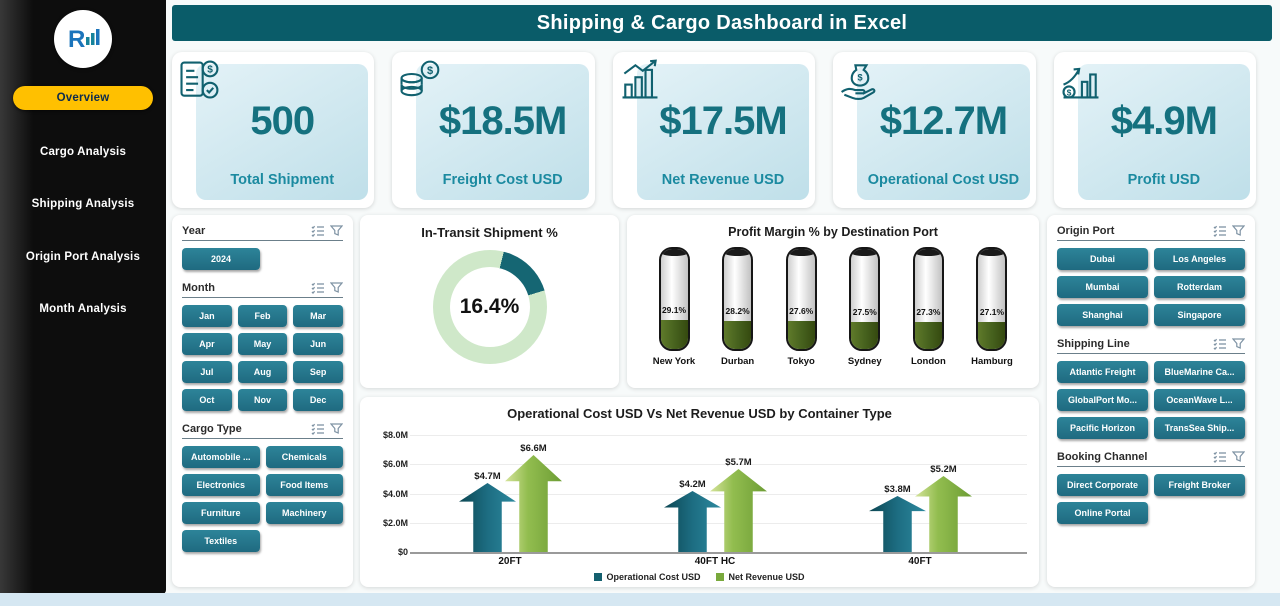 This screenshot has height=606, width=1280. Describe the element at coordinates (304, 485) in the screenshot. I see `slicer-option-food-items: Food Items` at that location.